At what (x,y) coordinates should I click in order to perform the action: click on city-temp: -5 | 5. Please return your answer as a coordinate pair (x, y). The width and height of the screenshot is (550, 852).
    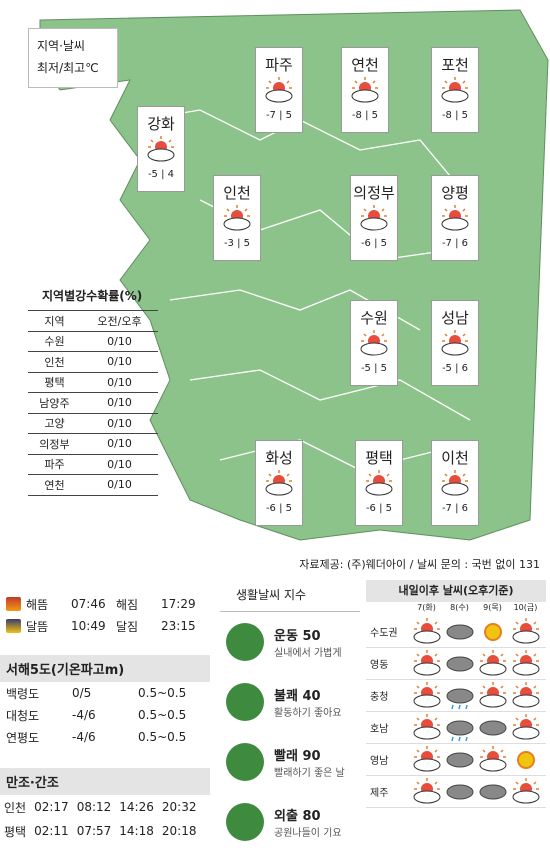
    Looking at the image, I should click on (374, 368).